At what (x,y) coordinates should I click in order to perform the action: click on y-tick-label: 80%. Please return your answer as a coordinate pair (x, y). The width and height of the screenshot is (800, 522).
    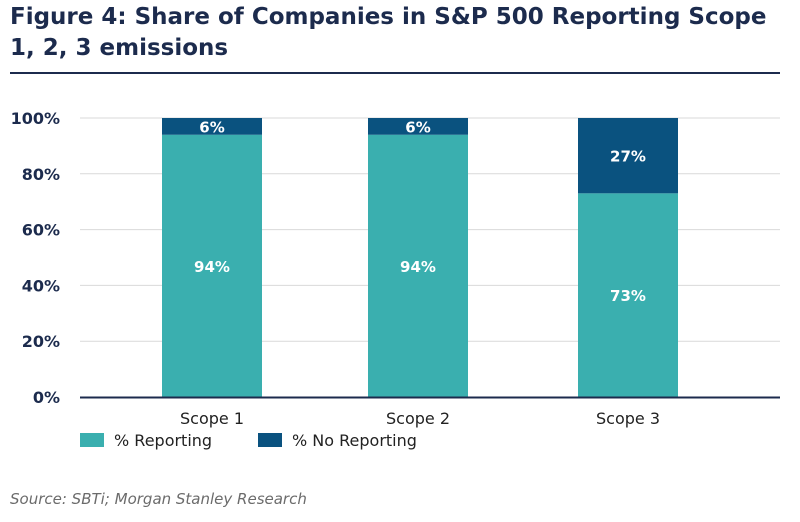
    Looking at the image, I should click on (41, 174).